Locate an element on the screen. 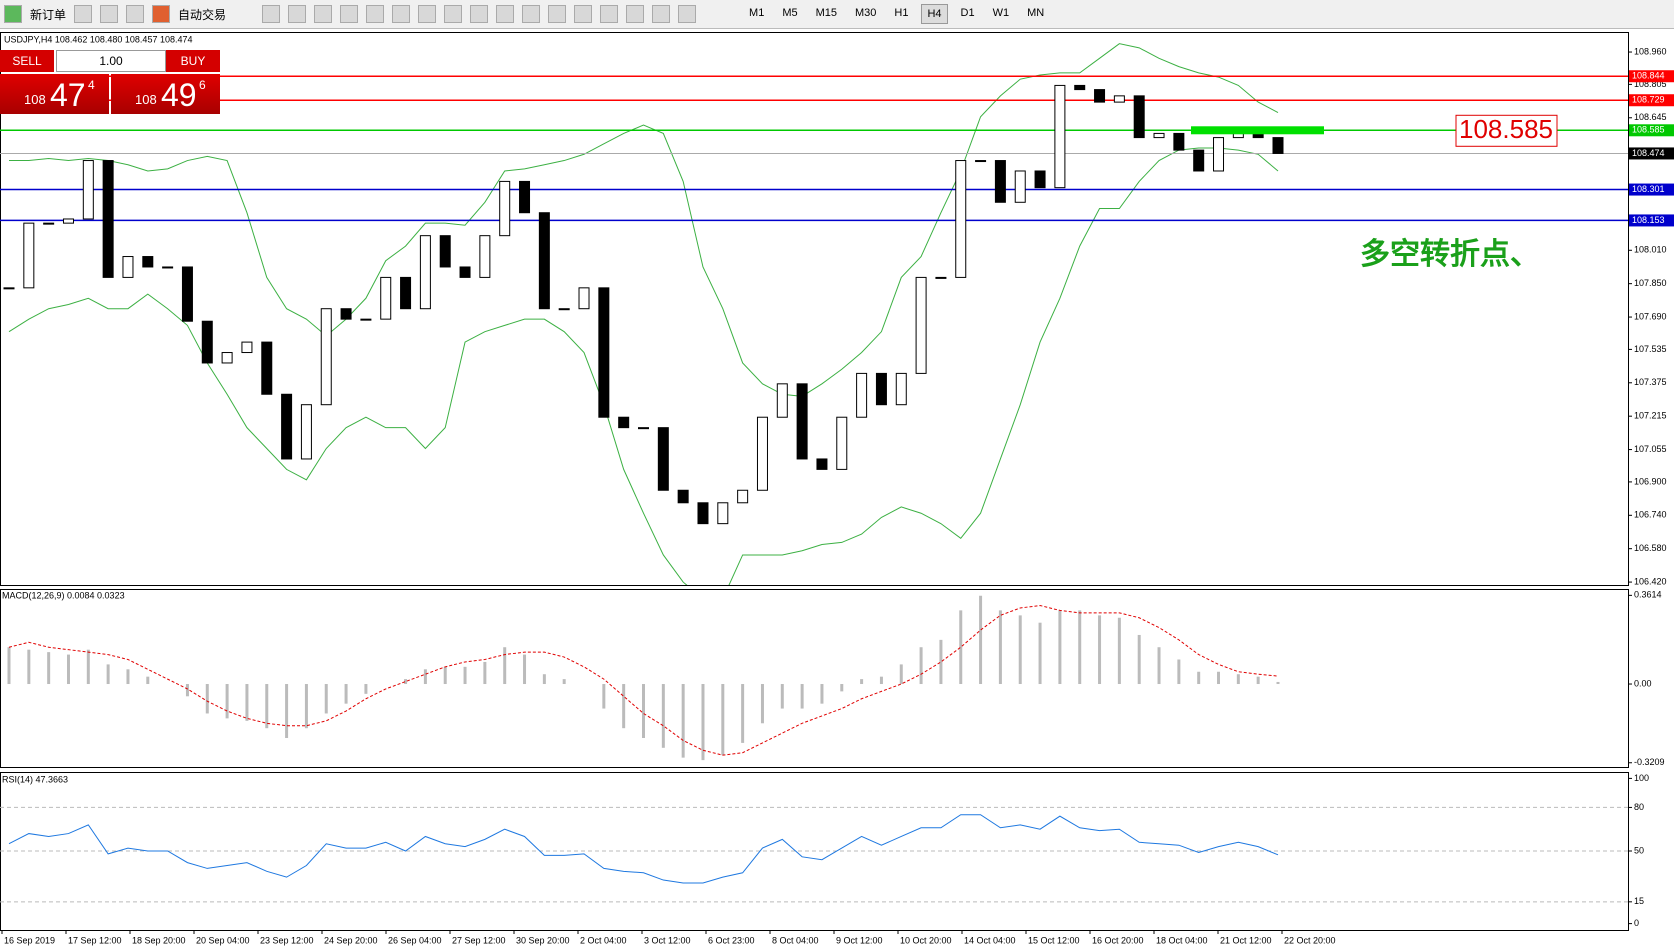  current-price-label: 108.474 is located at coordinates (1648, 153).